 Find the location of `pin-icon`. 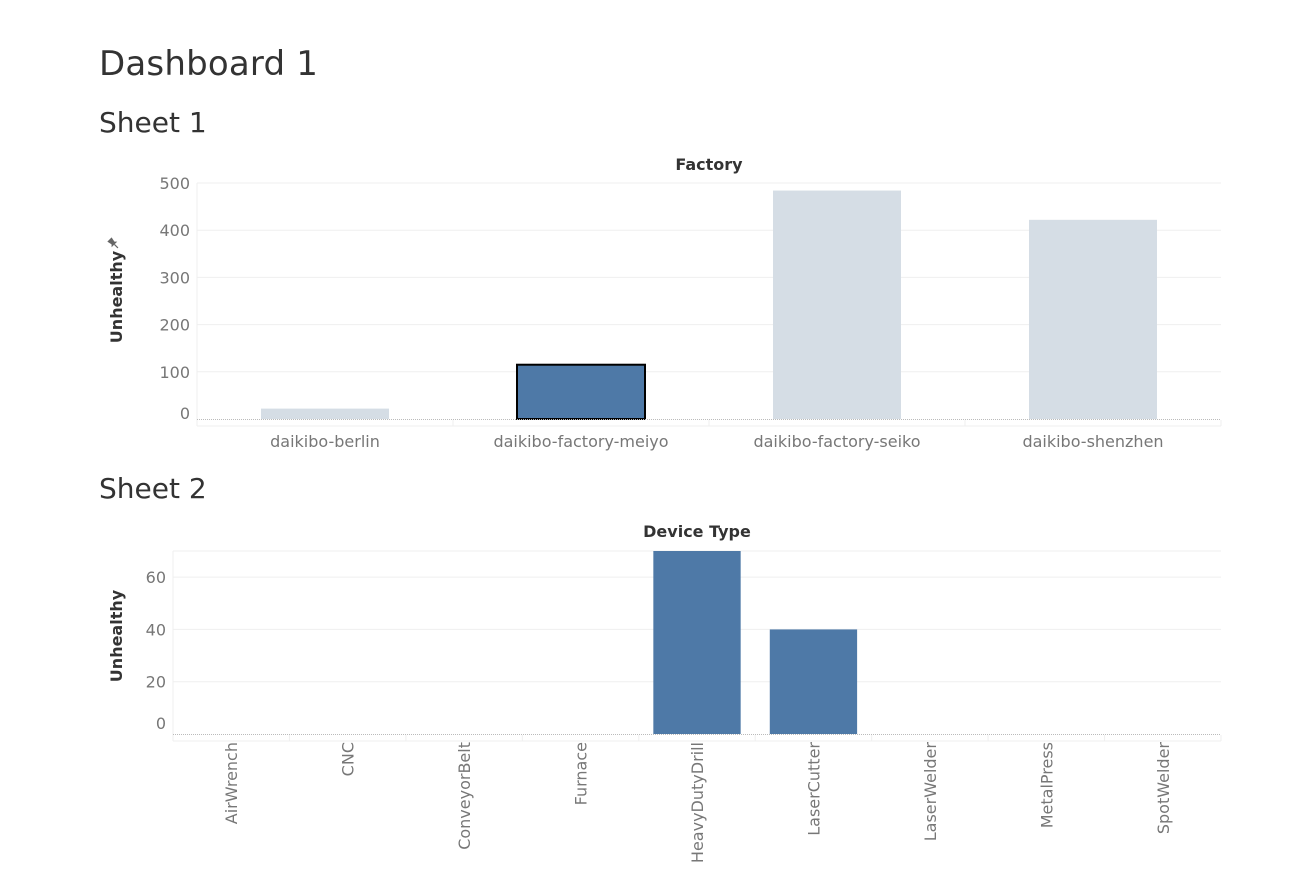

pin-icon is located at coordinates (114, 244).